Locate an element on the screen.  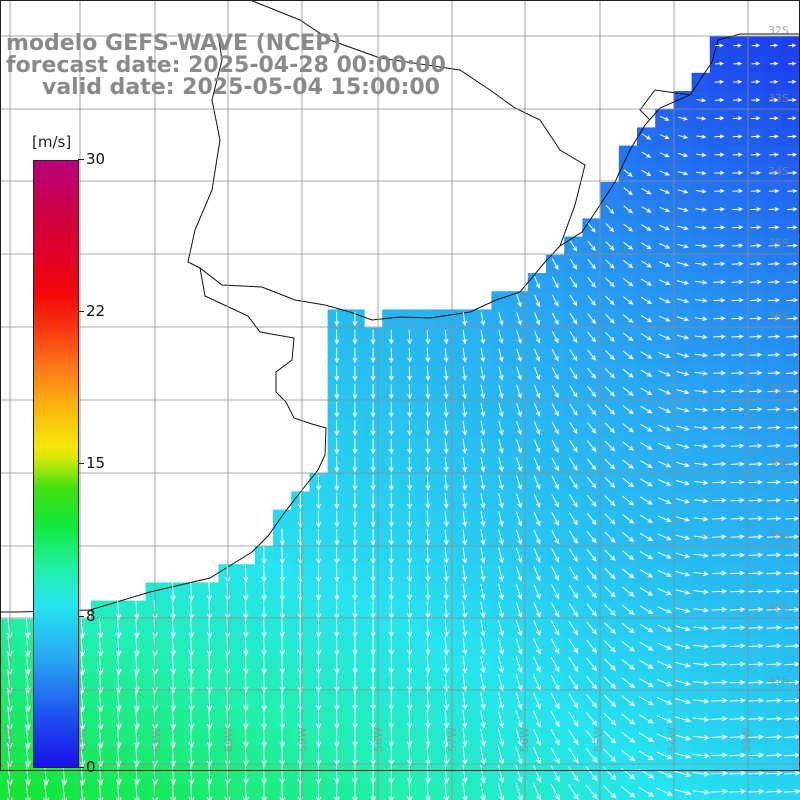
lat-label: 41S is located at coordinates (778, 680).